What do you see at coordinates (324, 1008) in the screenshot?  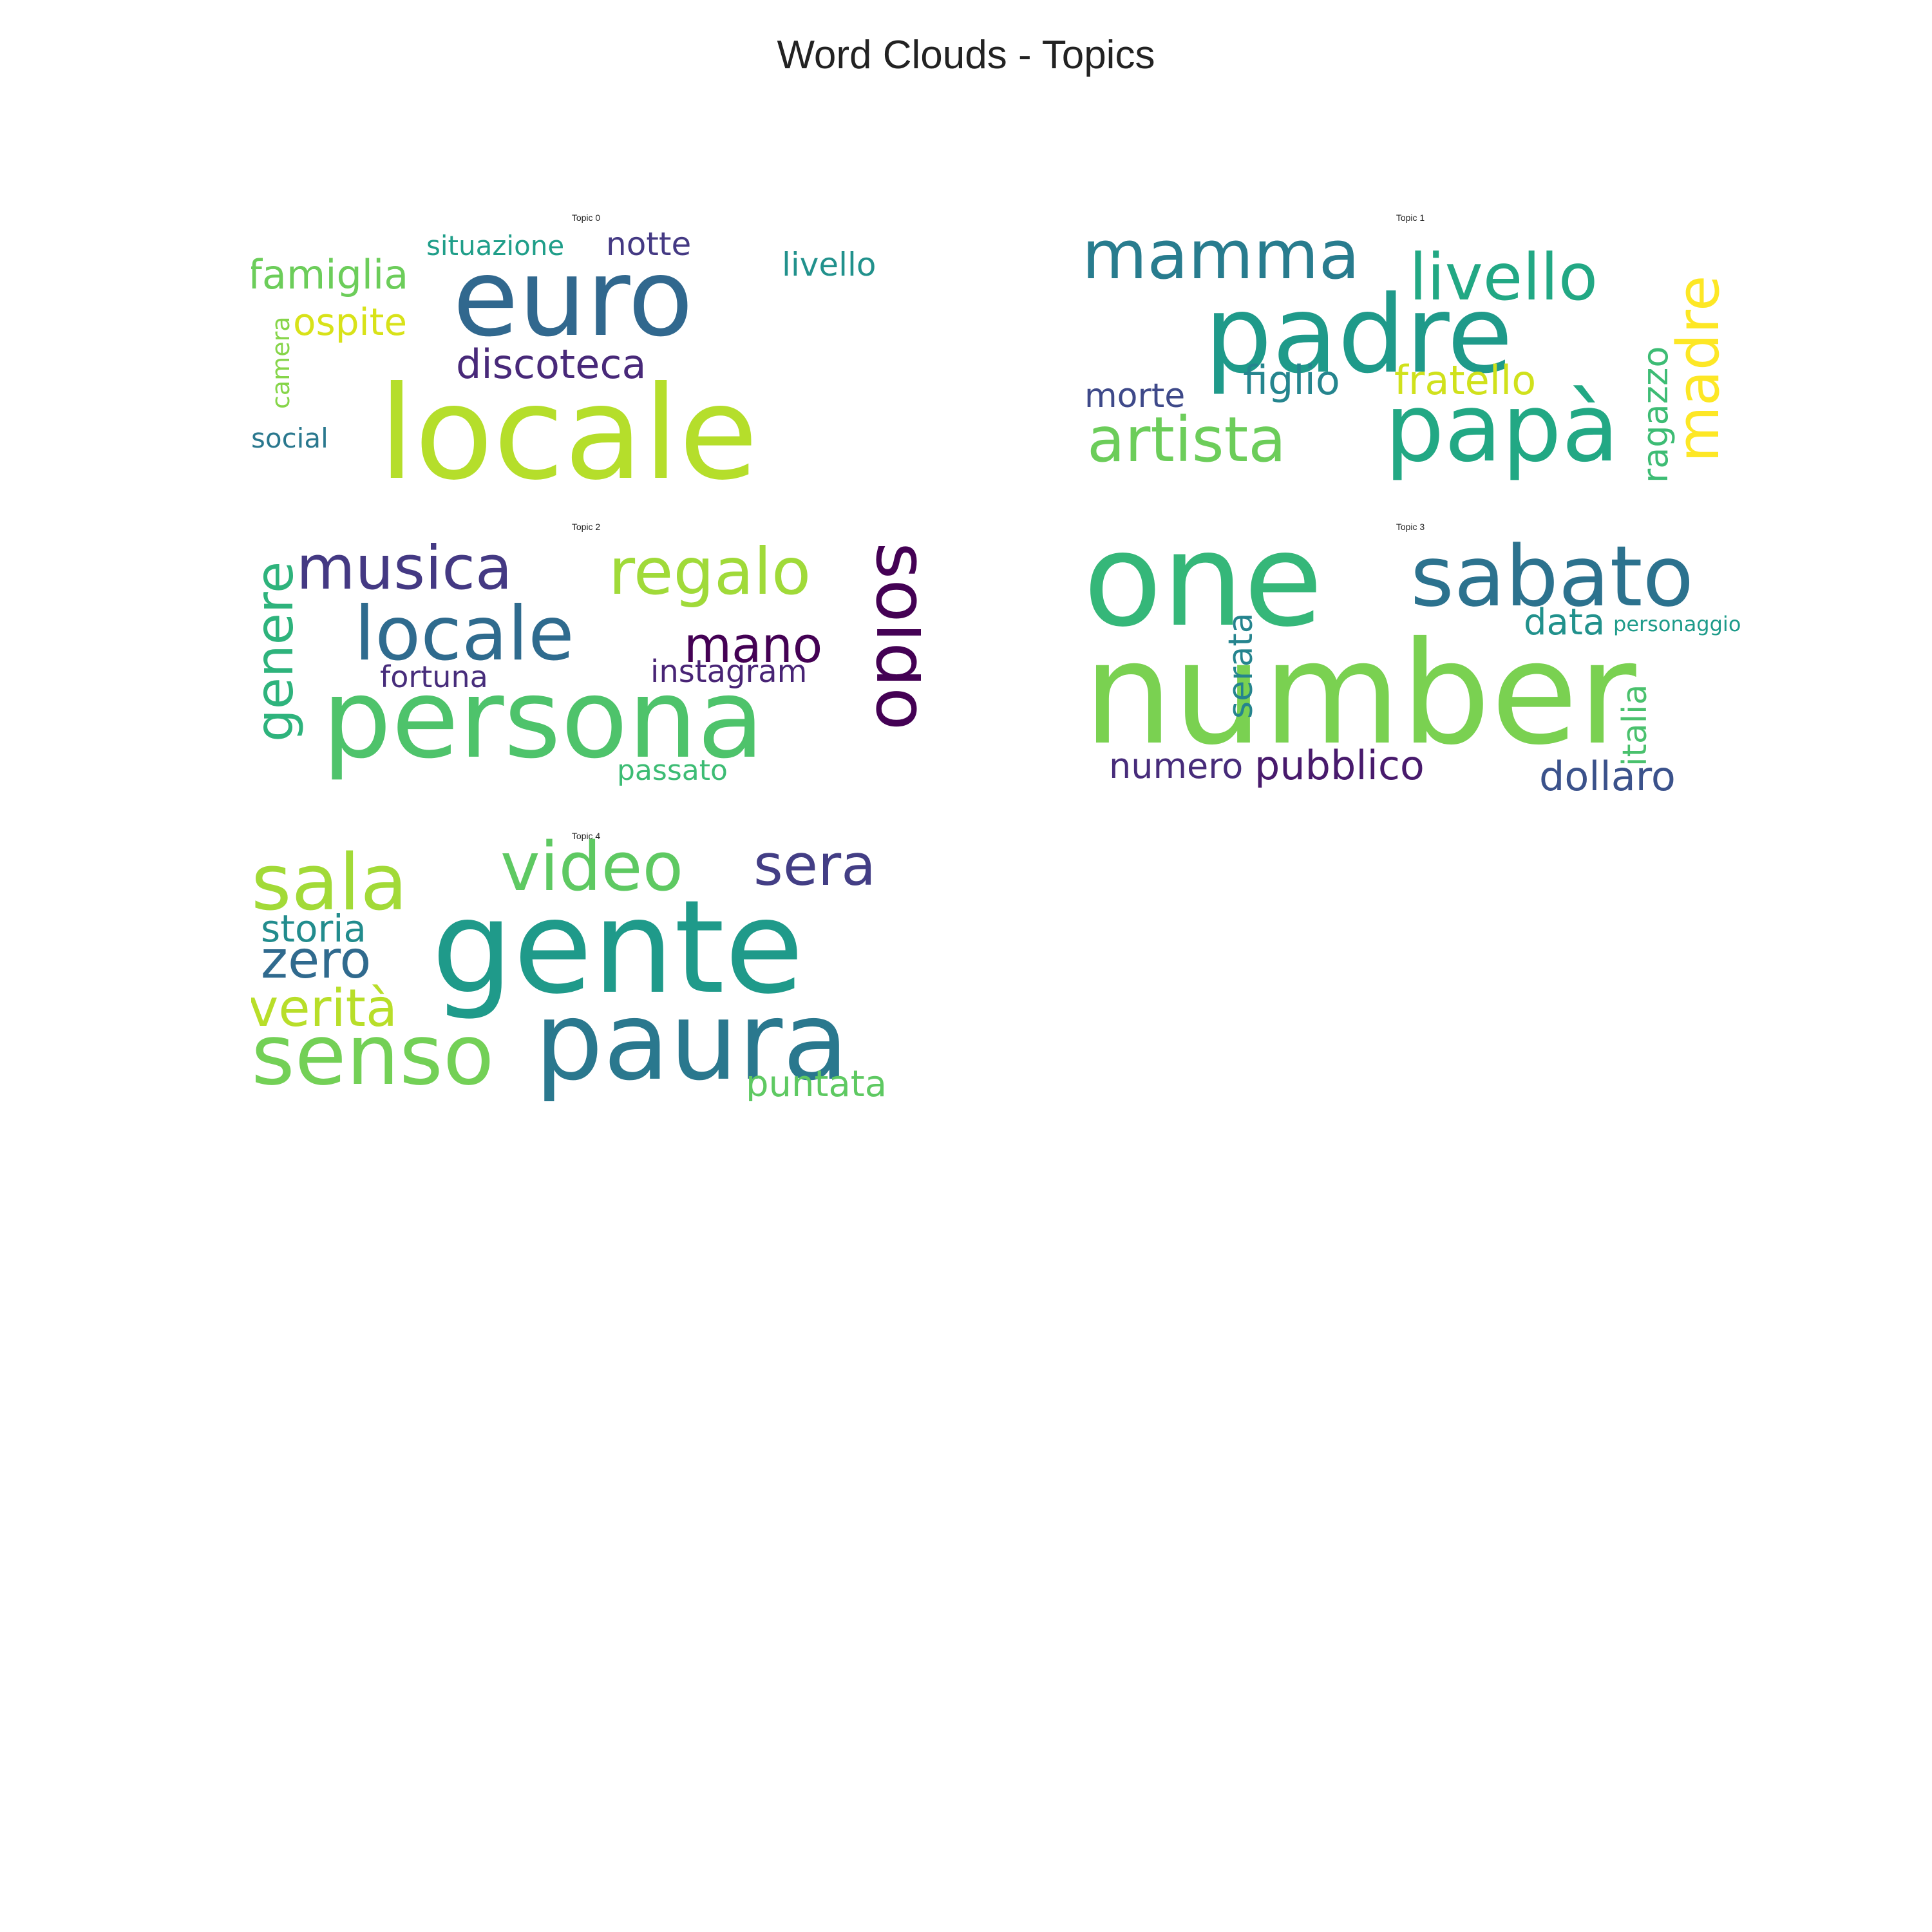 I see `word: verità` at bounding box center [324, 1008].